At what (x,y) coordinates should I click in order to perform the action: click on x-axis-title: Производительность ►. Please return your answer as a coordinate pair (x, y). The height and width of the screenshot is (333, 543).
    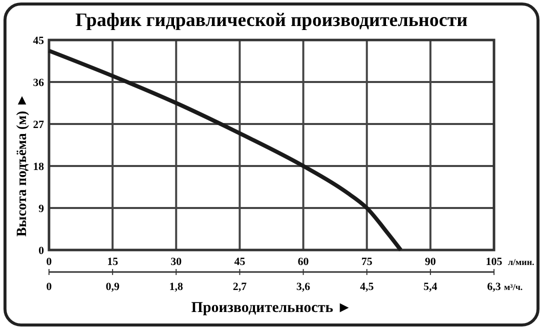
    Looking at the image, I should click on (271, 308).